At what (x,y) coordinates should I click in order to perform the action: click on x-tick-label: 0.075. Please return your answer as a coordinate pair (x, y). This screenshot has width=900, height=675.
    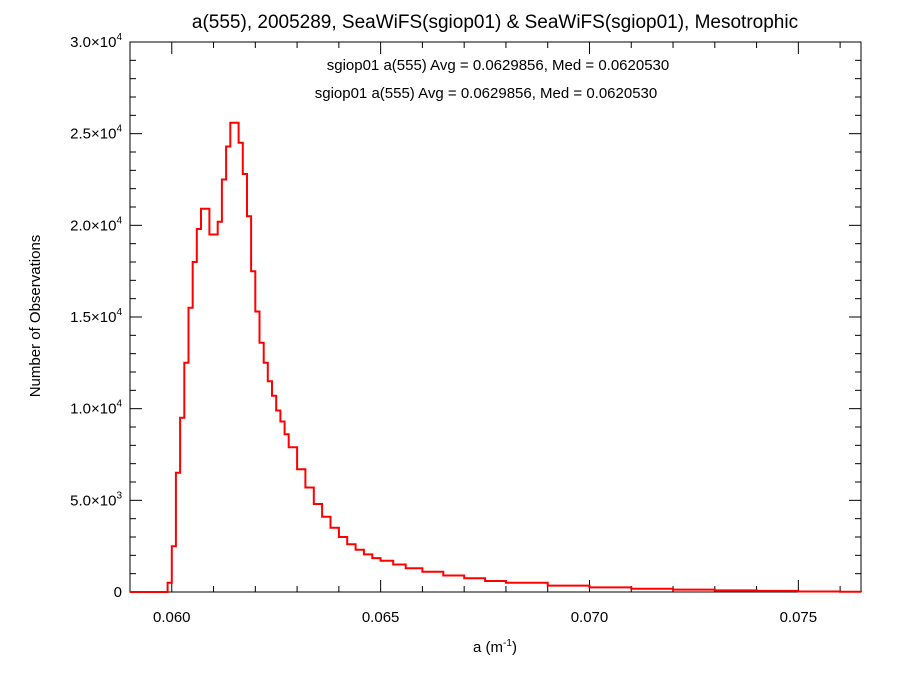
    Looking at the image, I should click on (799, 617).